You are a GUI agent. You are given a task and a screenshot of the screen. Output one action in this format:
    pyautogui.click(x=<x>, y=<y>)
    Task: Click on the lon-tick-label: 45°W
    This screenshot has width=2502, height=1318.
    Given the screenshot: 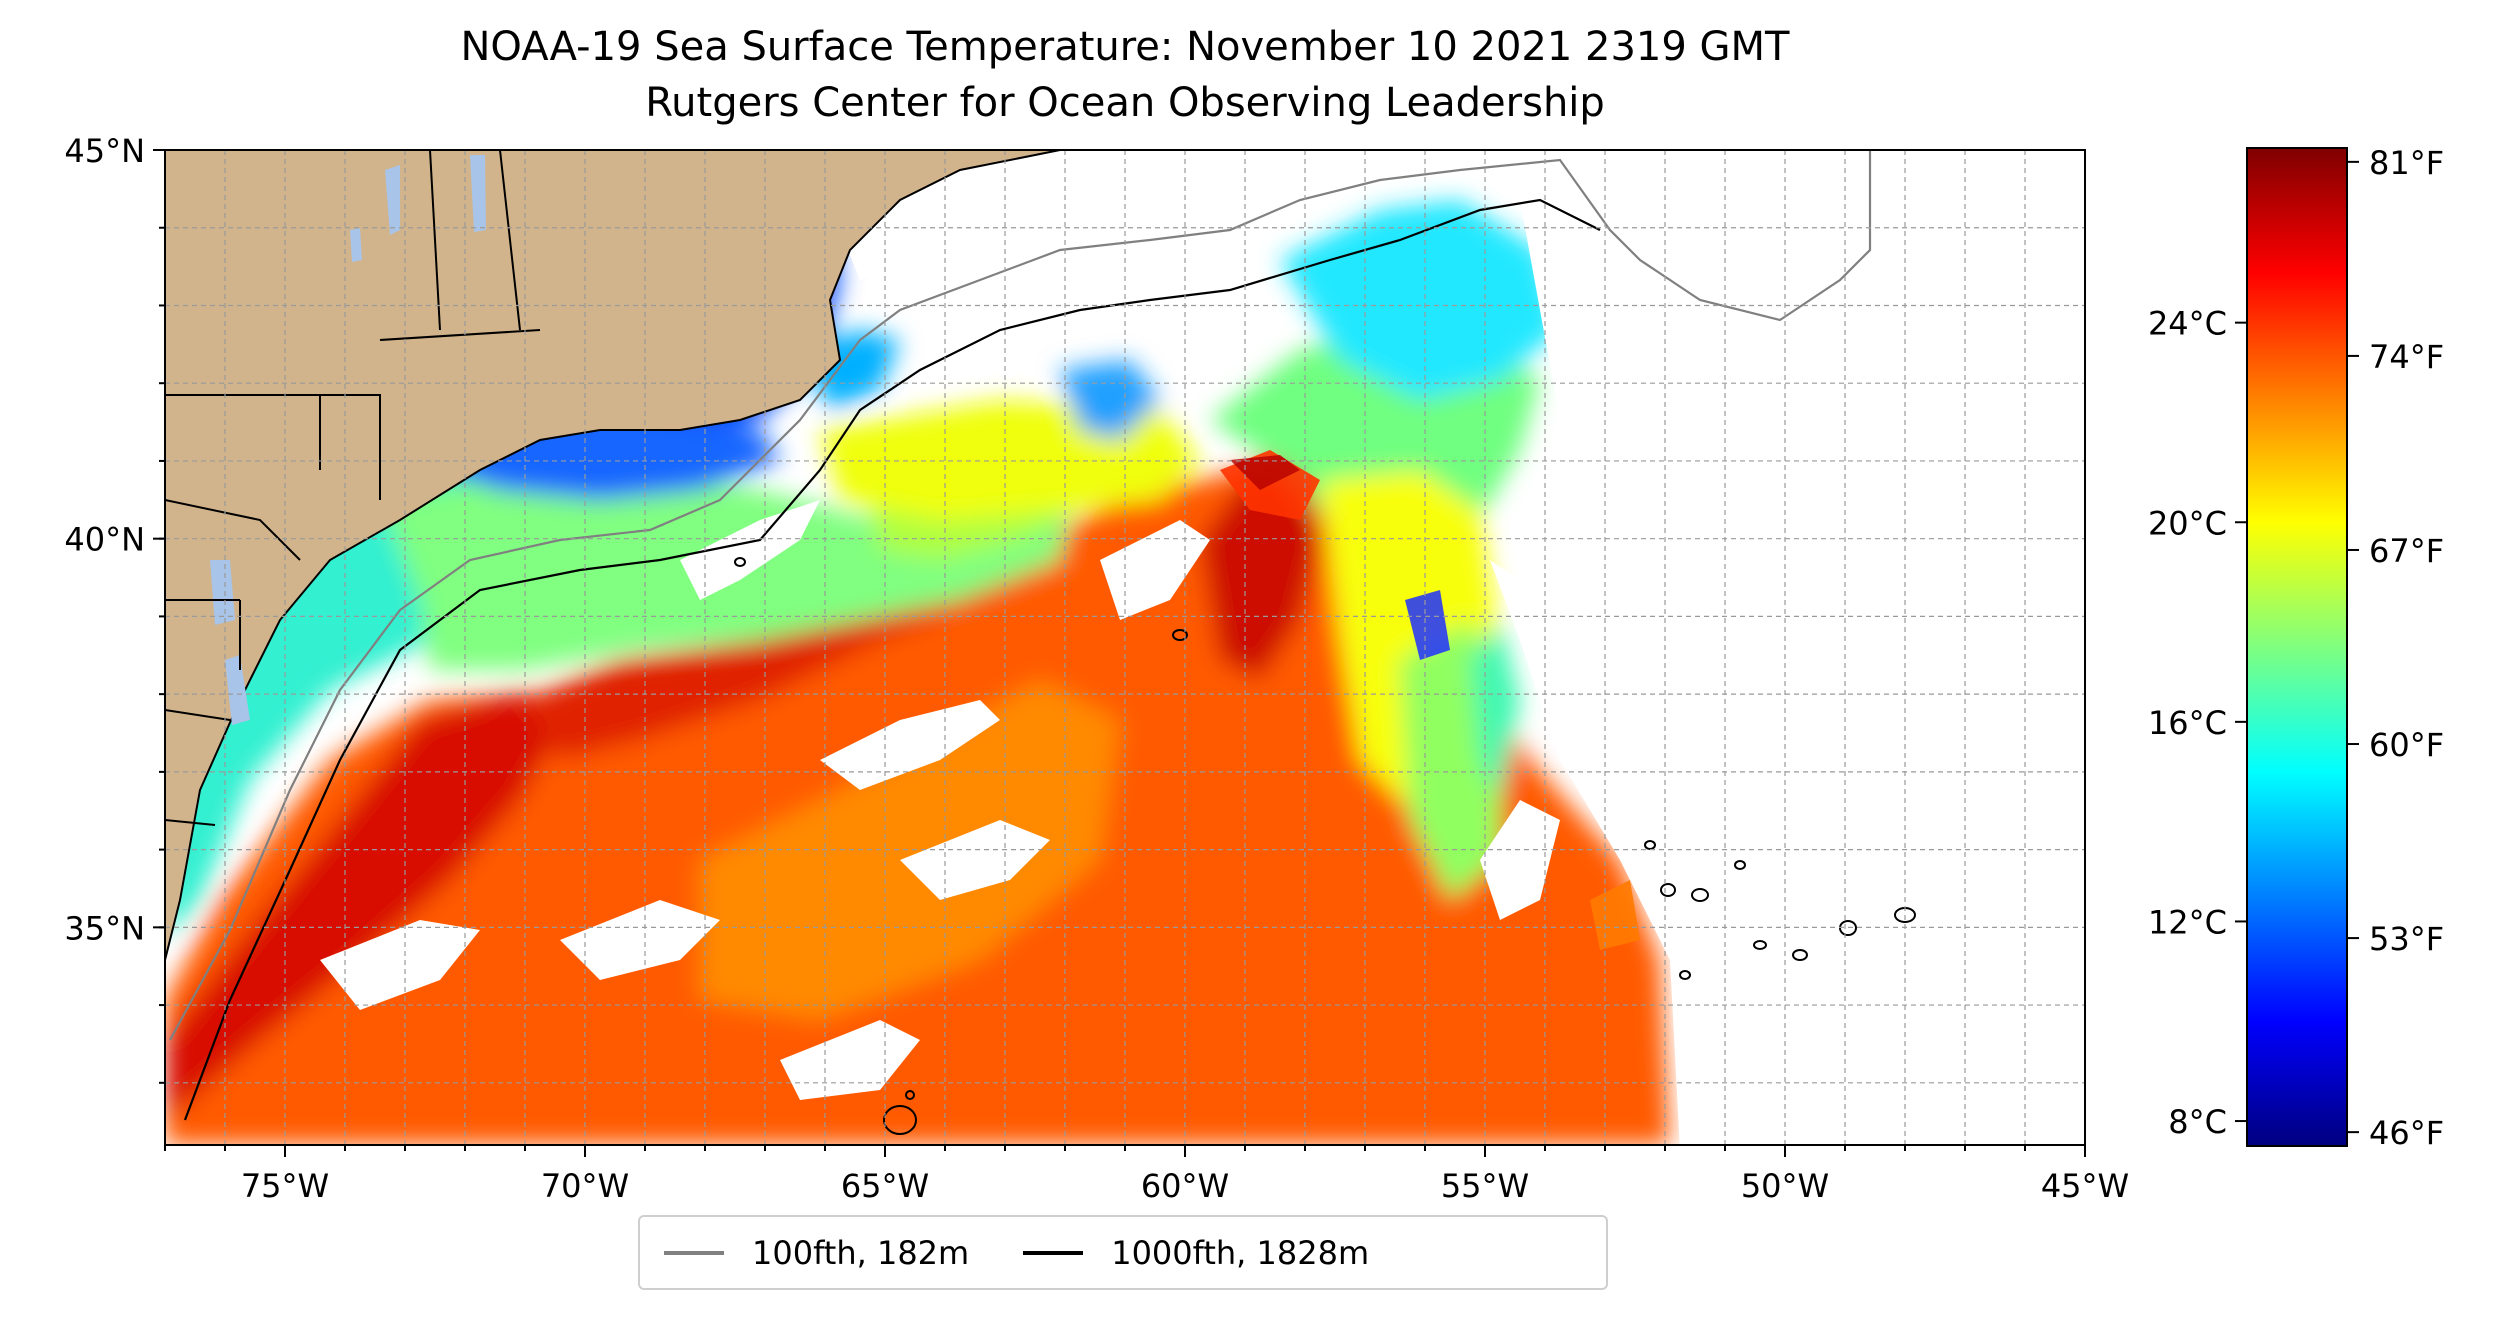 What is the action you would take?
    pyautogui.click(x=2085, y=1186)
    